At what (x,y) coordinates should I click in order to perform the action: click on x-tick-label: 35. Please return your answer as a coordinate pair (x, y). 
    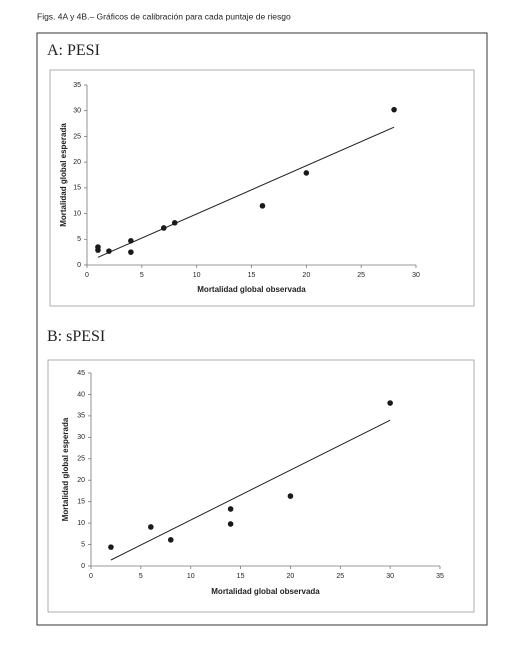
    Looking at the image, I should click on (440, 576).